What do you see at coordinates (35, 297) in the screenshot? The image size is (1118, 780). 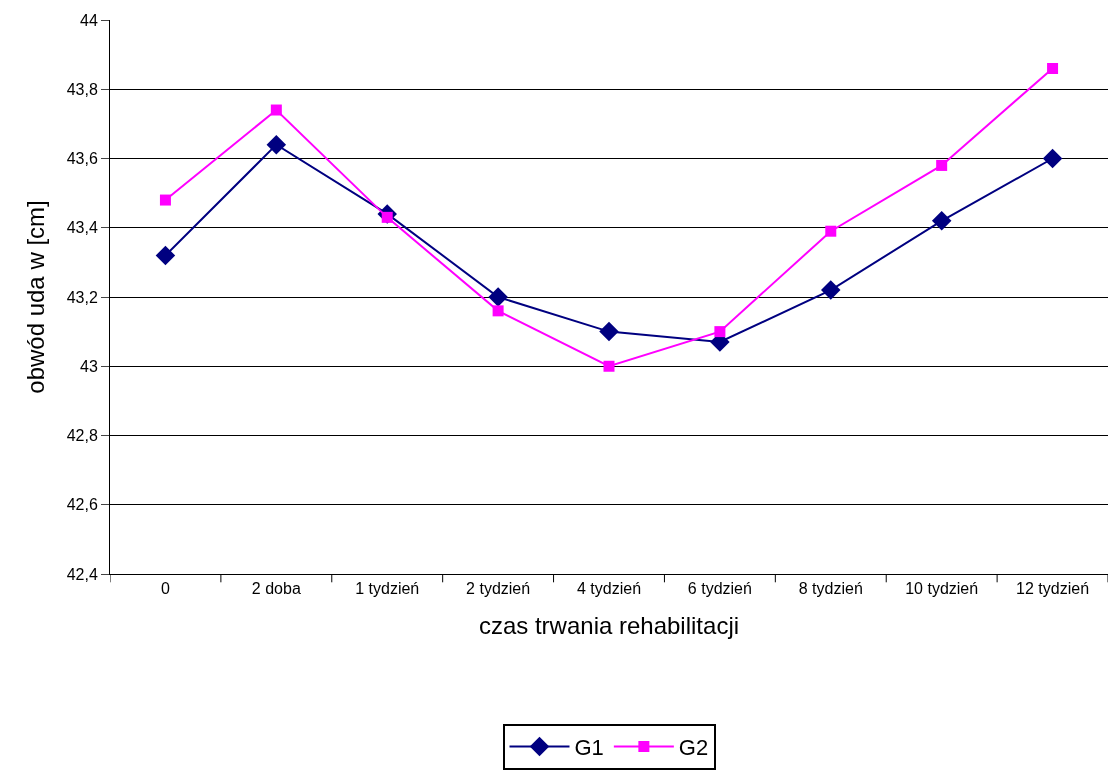 I see `y-axis-title: obwód uda w [cm]` at bounding box center [35, 297].